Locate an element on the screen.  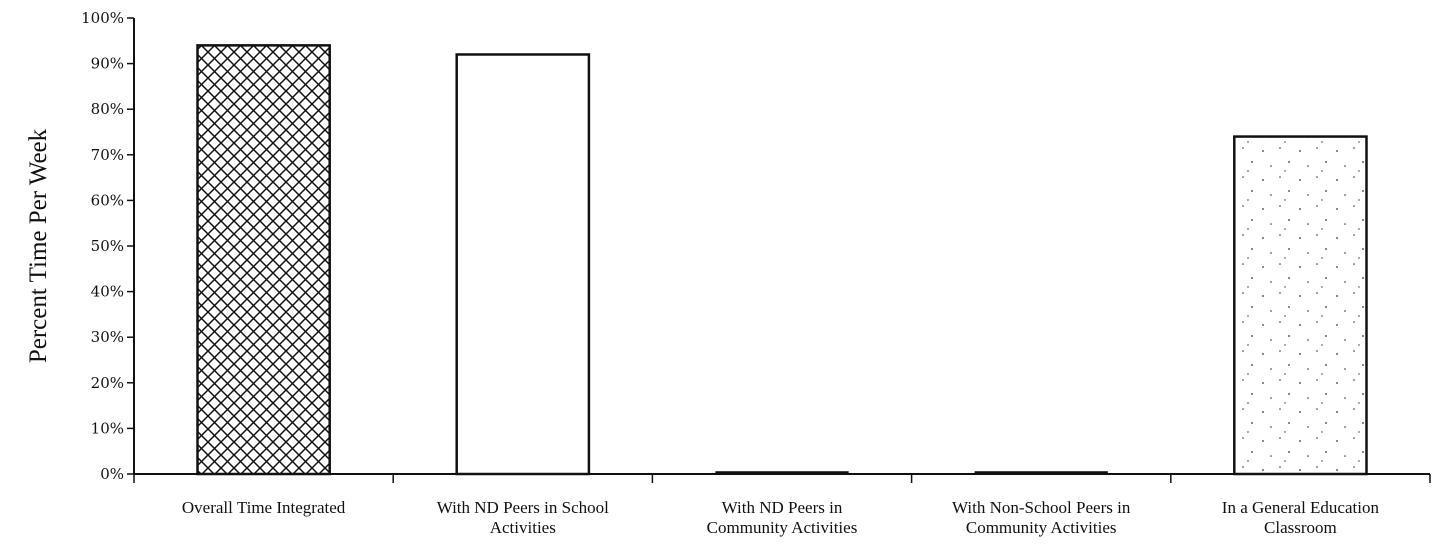
category-label: In a General Education is located at coordinates (1301, 507).